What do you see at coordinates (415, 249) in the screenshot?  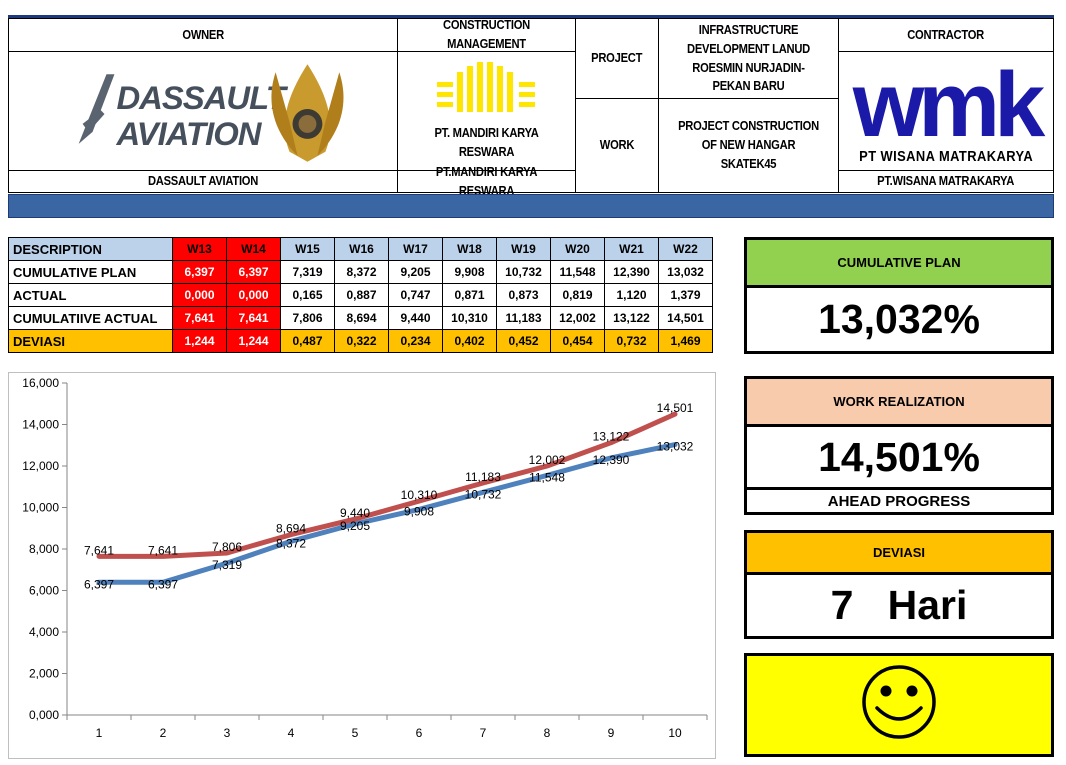 I see `table-header-cell: W17` at bounding box center [415, 249].